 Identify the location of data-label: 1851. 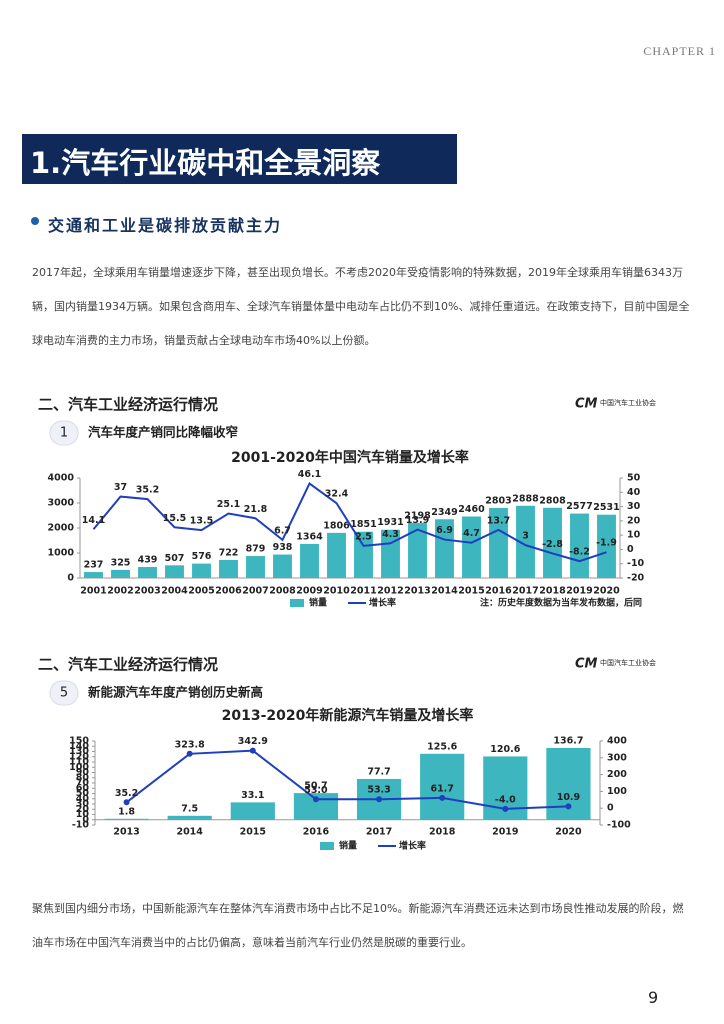
(363, 524).